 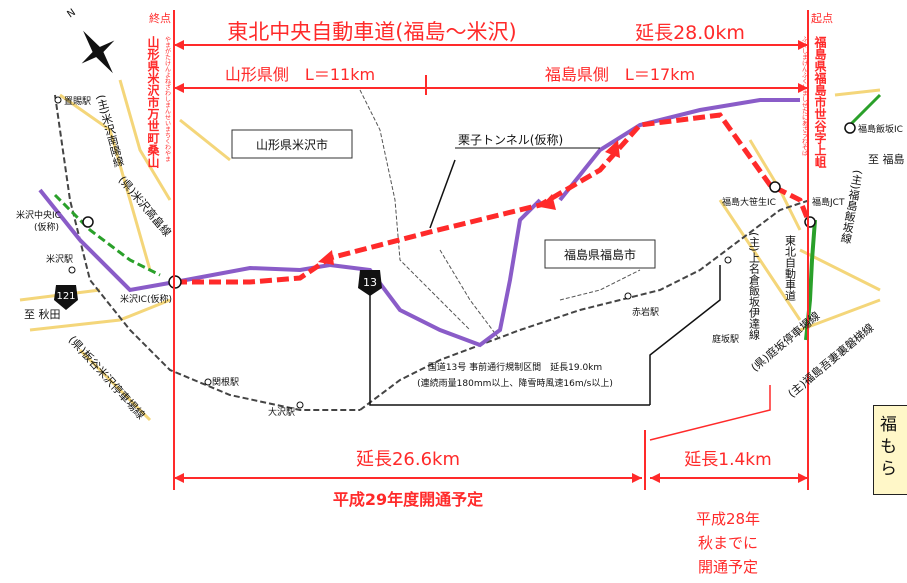 I want to click on station-ozawa-marker, so click(x=300, y=405).